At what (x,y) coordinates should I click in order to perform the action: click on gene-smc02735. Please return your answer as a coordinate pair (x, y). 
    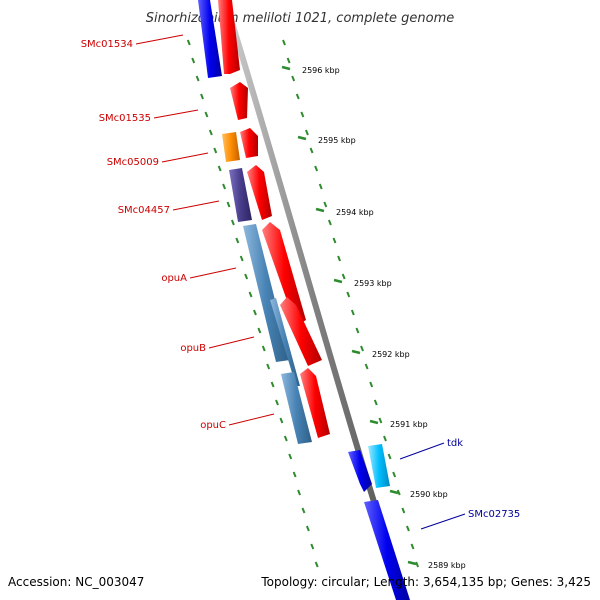
    Looking at the image, I should click on (387, 550).